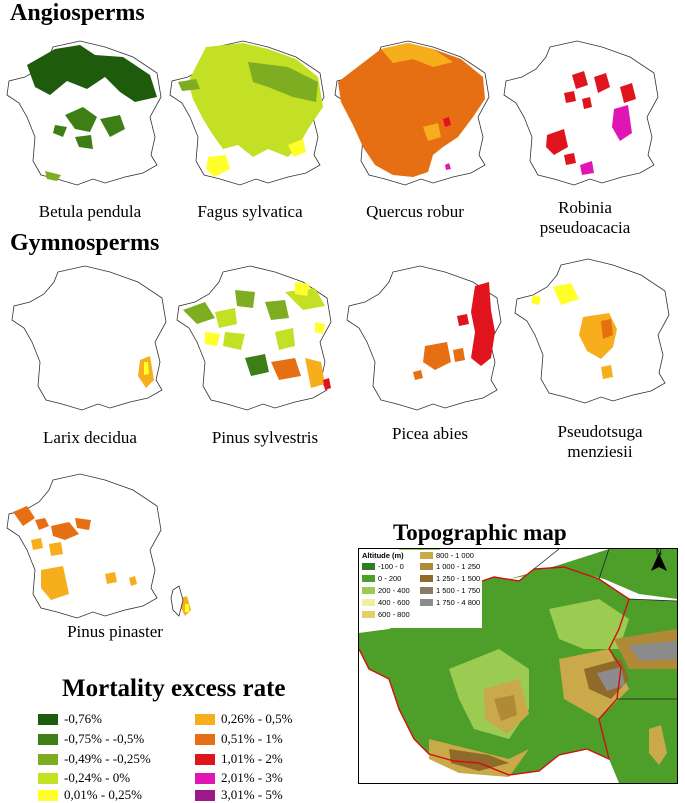 The height and width of the screenshot is (803, 685). What do you see at coordinates (450, 602) in the screenshot?
I see `altitude-item: 1 750 - 4 800` at bounding box center [450, 602].